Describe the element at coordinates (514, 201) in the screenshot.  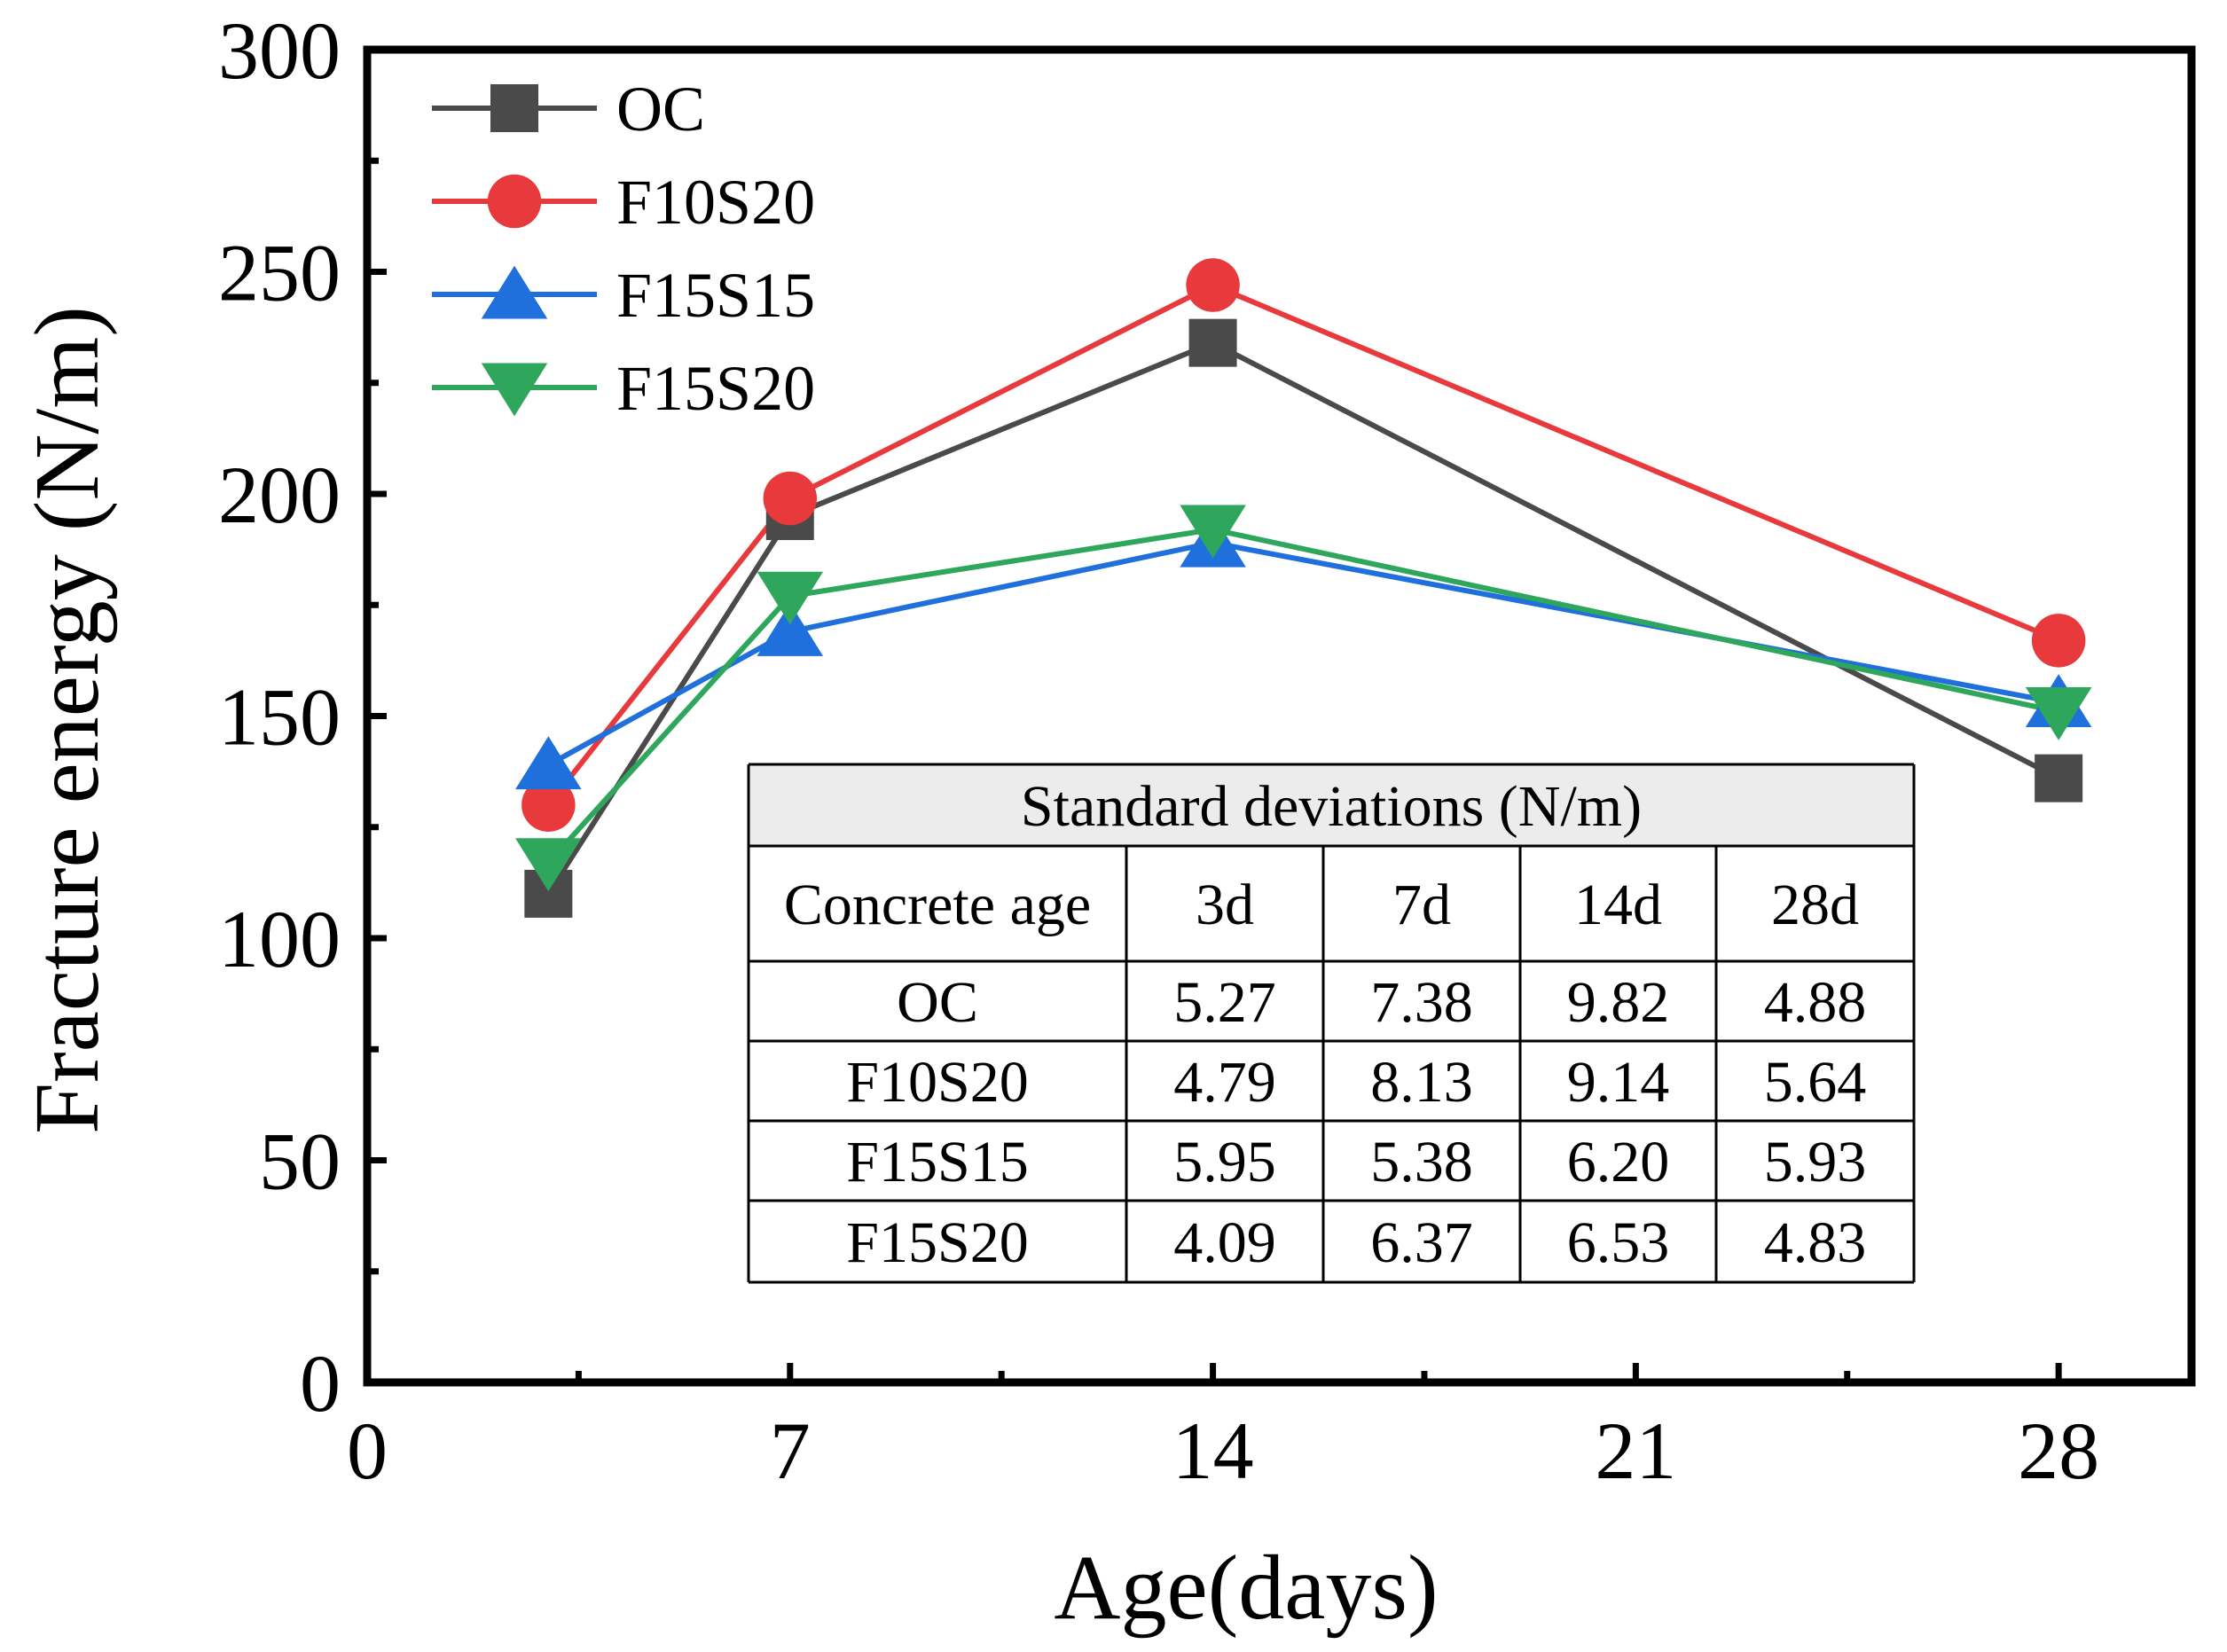
I see `legend-marker-f10s20` at that location.